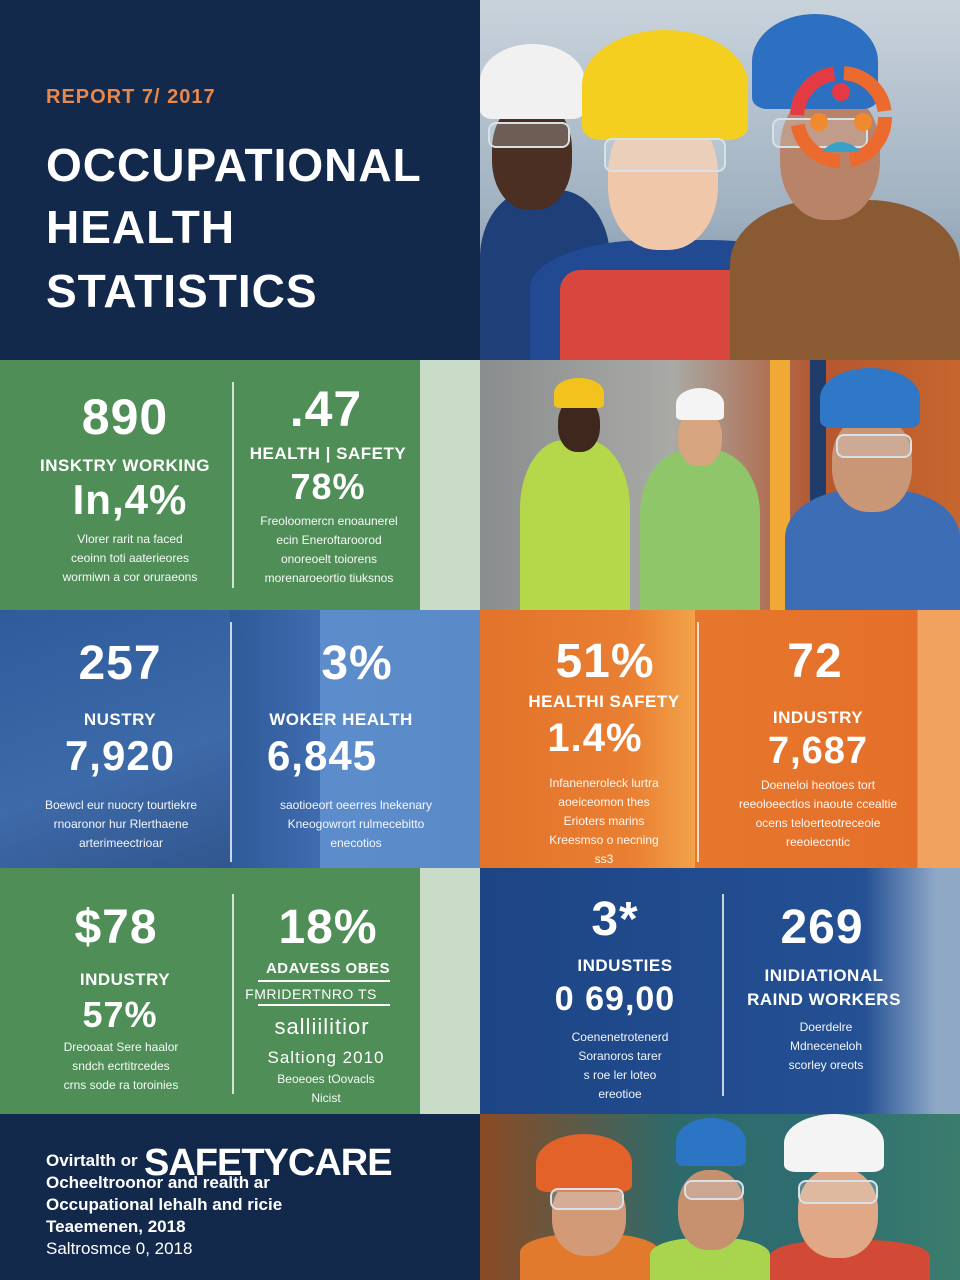 The width and height of the screenshot is (960, 1280). I want to click on footer-panel, so click(240, 1197).